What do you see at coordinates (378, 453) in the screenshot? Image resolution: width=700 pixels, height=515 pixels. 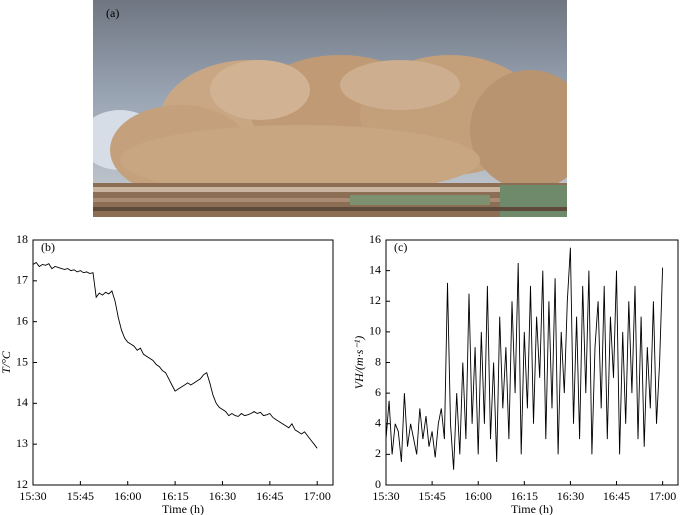 I see `y-tick-label: 2` at bounding box center [378, 453].